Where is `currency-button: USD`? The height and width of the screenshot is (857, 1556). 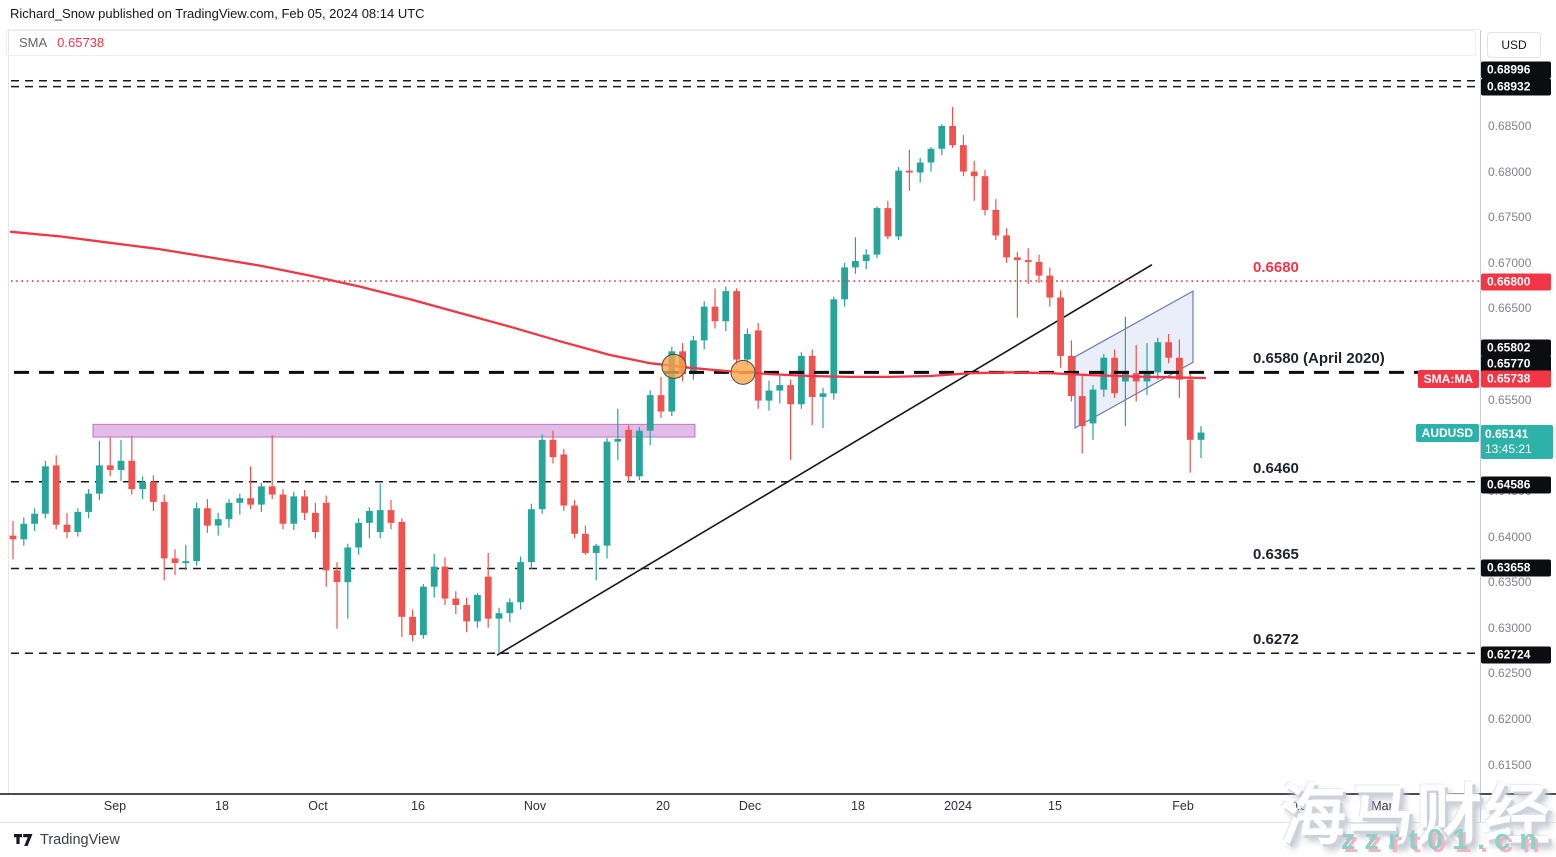
currency-button: USD is located at coordinates (1514, 45).